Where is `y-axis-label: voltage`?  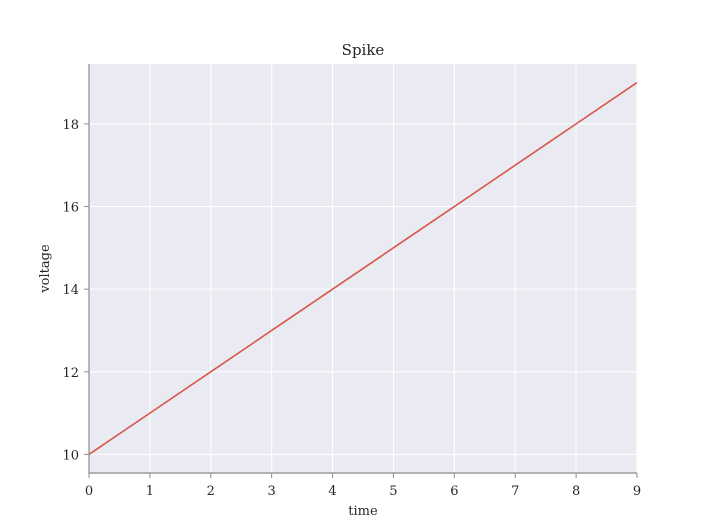 y-axis-label: voltage is located at coordinates (45, 269).